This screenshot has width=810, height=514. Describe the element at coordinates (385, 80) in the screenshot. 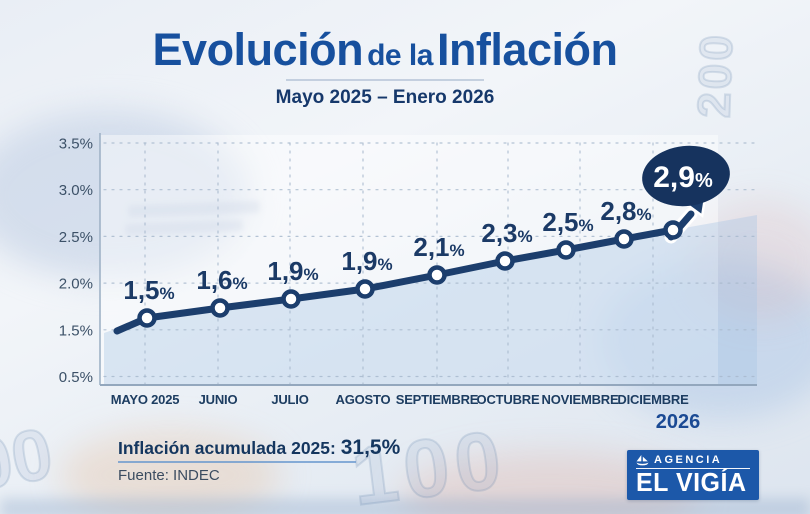

I see `title-underline` at that location.